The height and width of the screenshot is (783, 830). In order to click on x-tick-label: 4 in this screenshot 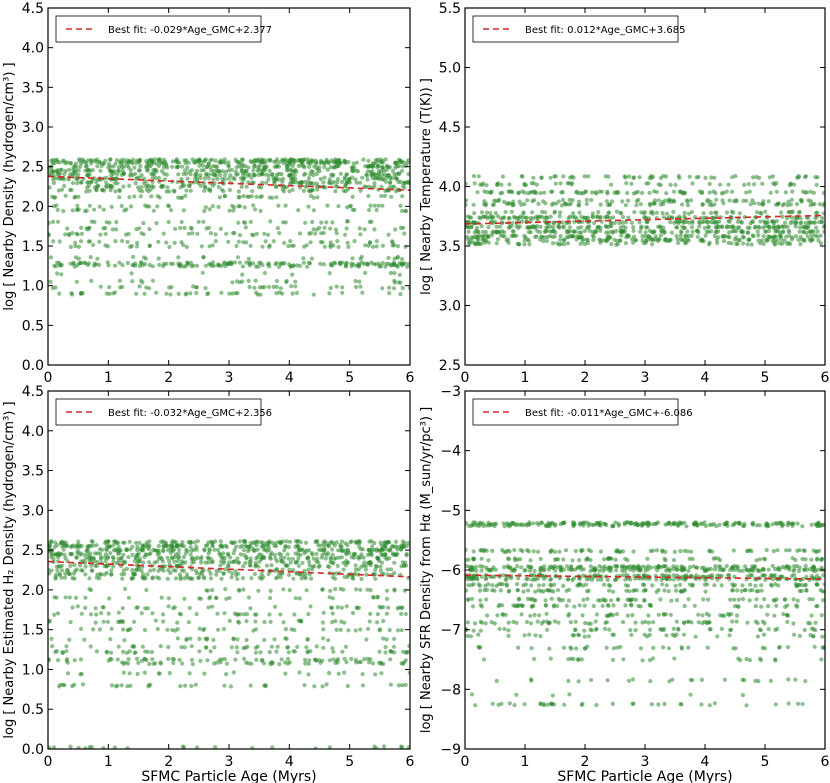, I will do `click(289, 378)`.